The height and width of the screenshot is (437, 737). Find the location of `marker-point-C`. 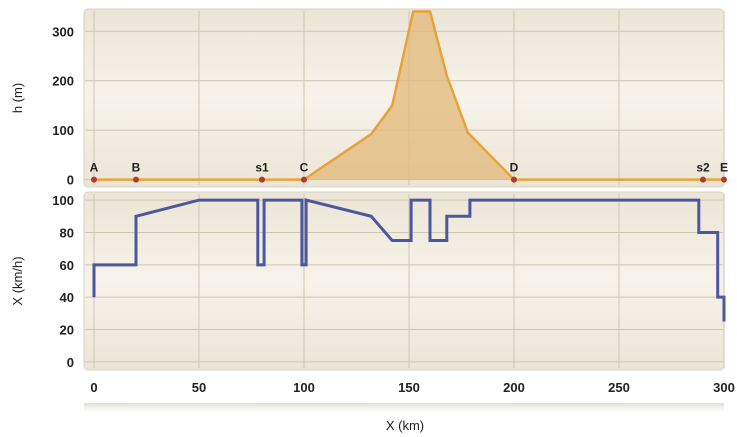

marker-point-C is located at coordinates (304, 179).